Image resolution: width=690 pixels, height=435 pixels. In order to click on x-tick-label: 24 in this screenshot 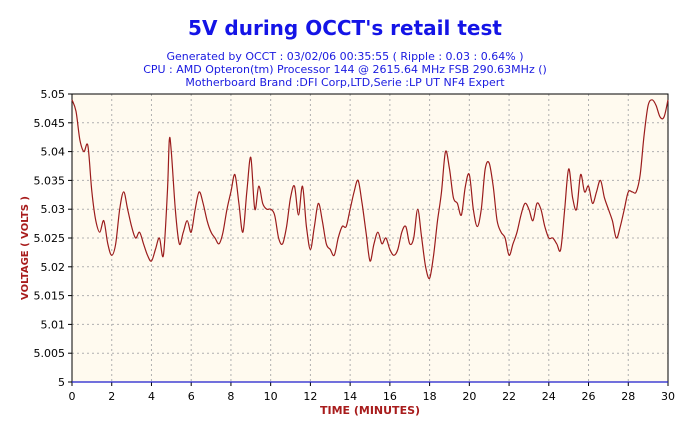, I will do `click(549, 396)`.